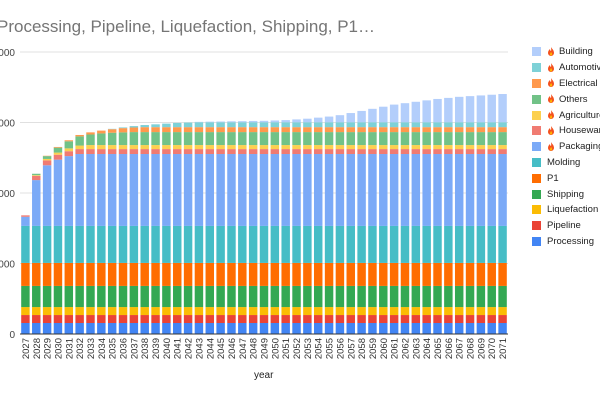 The width and height of the screenshot is (600, 400). I want to click on legend-item-p1: P1, so click(566, 178).